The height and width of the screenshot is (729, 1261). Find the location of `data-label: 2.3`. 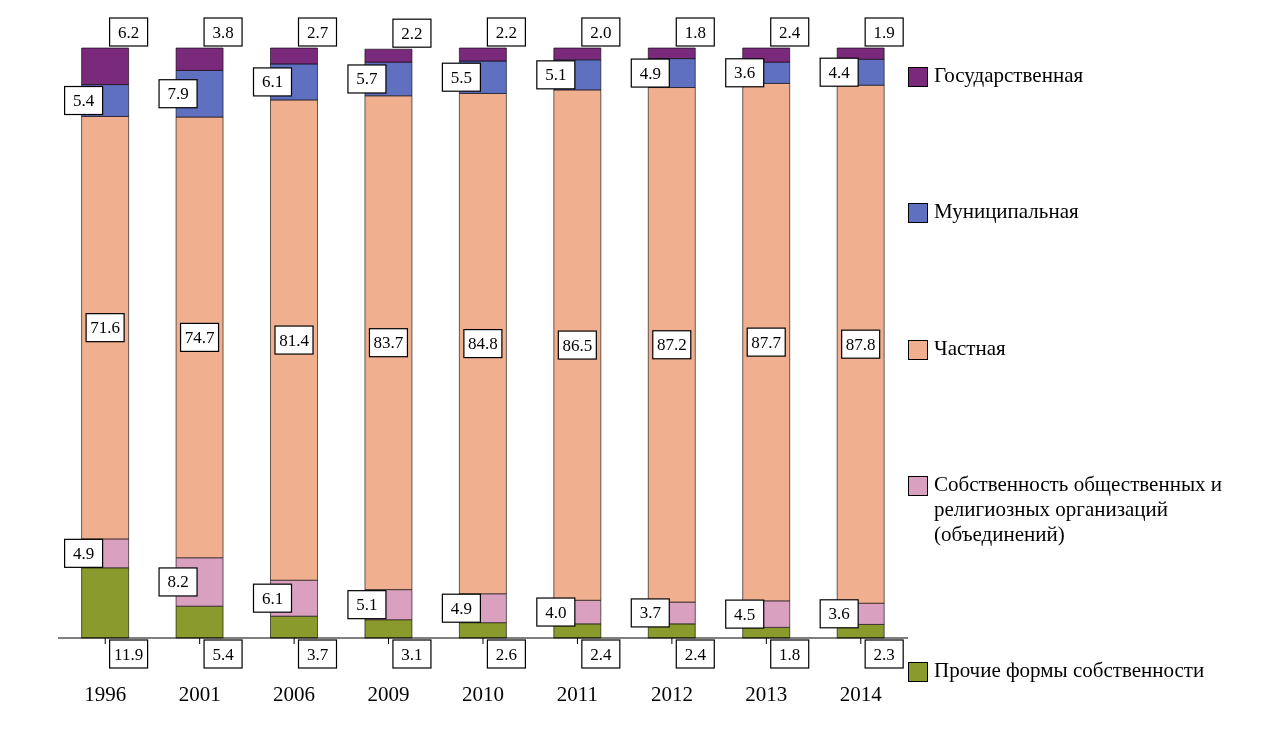

data-label: 2.3 is located at coordinates (884, 654).